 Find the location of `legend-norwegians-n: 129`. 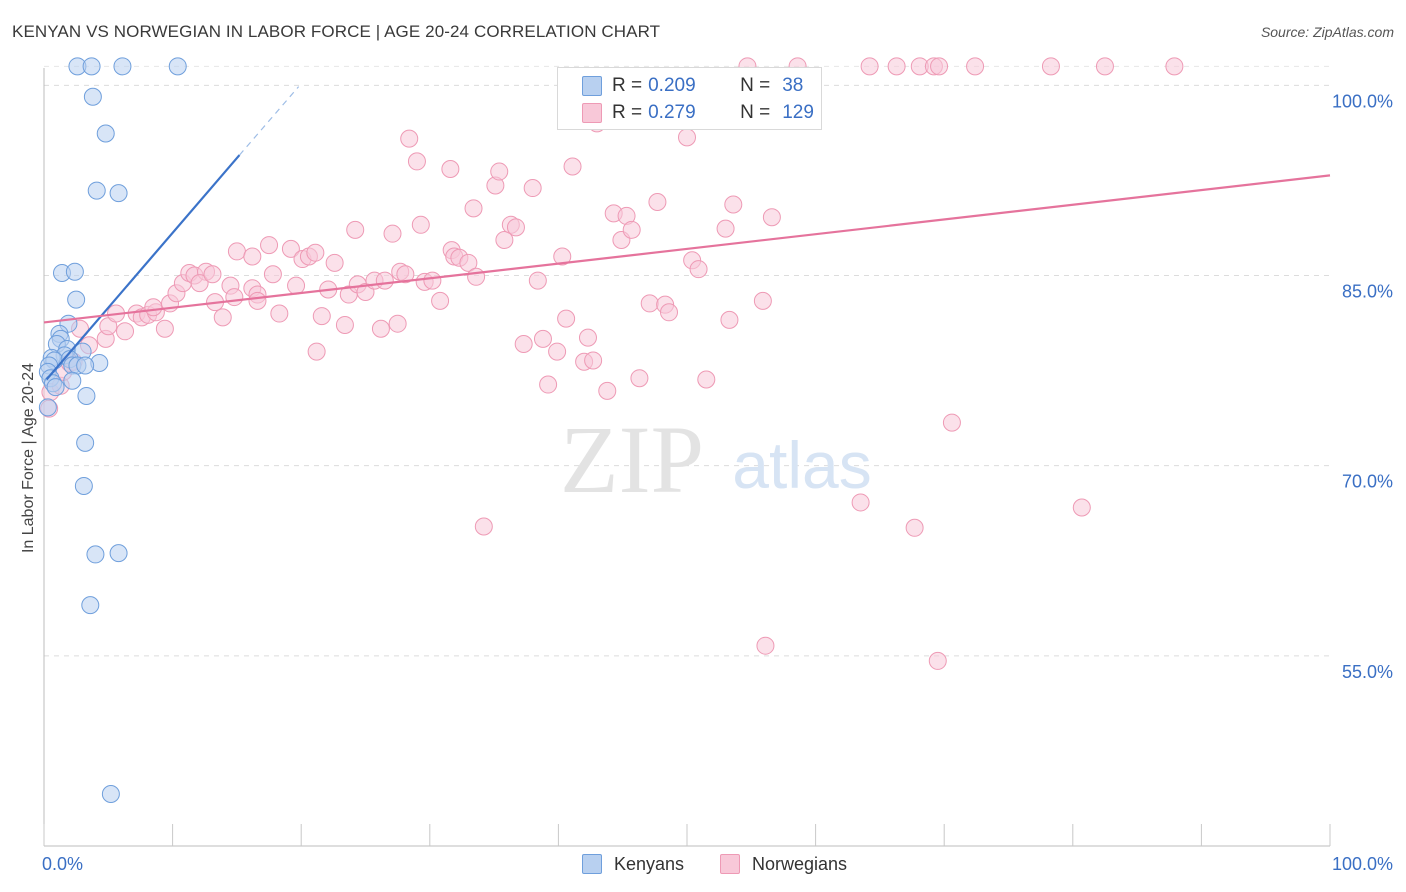

legend-norwegians-n: 129 is located at coordinates (798, 112).